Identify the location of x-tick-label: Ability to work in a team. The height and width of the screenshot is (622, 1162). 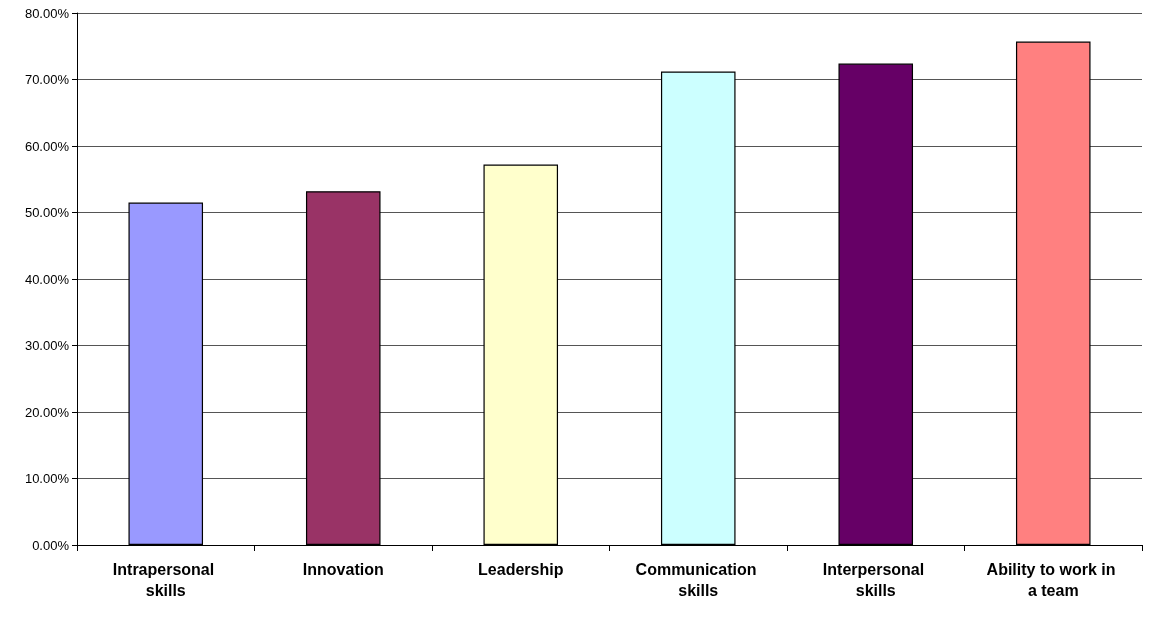
(1053, 580).